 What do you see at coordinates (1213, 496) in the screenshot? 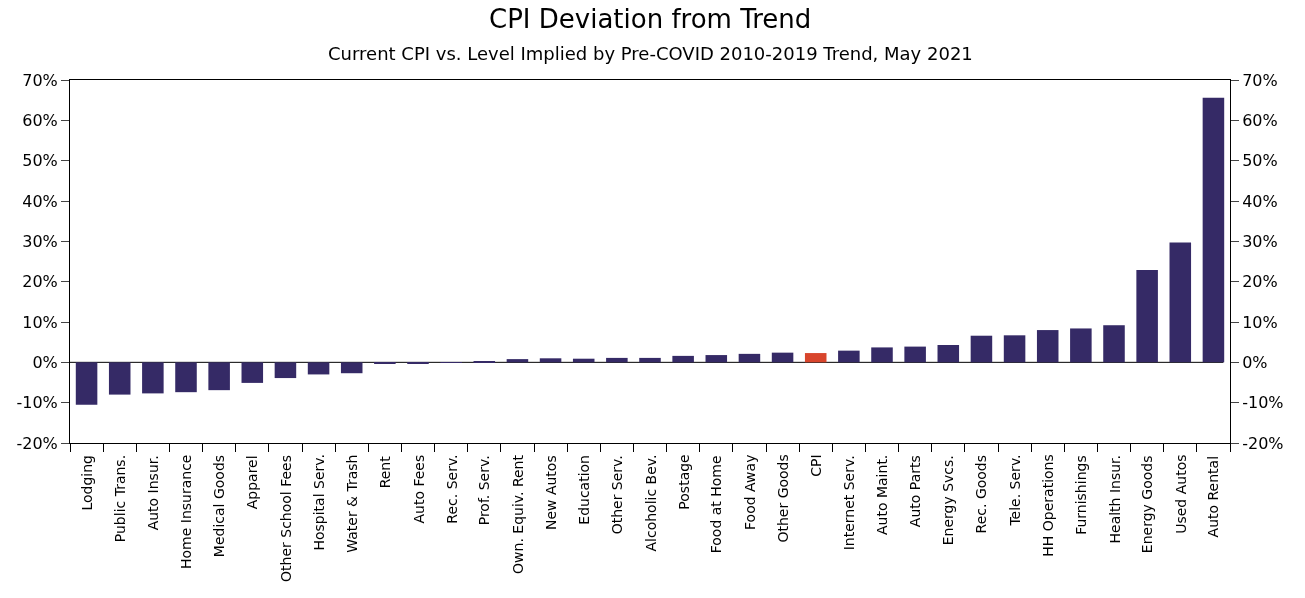
I see `x-tick-label: Auto Rental` at bounding box center [1213, 496].